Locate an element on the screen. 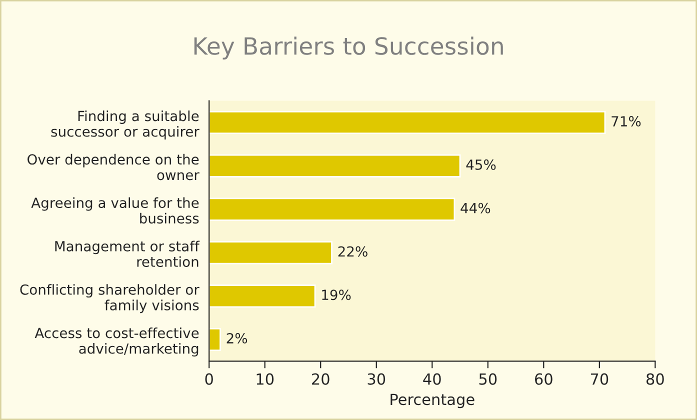 Image resolution: width=697 pixels, height=420 pixels. x-tick-label: 20 is located at coordinates (321, 379).